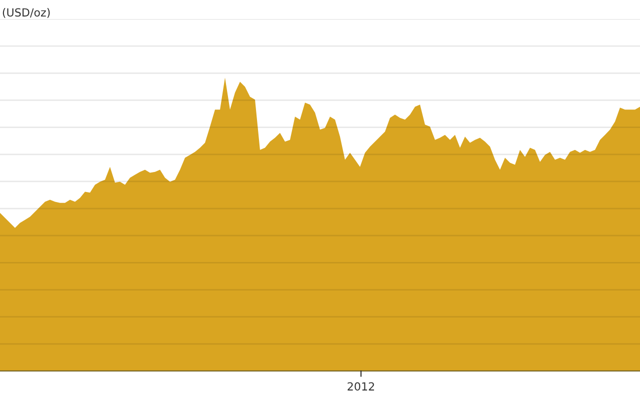 The width and height of the screenshot is (640, 400). Describe the element at coordinates (26, 13) in the screenshot. I see `text: (USD/oz)` at that location.